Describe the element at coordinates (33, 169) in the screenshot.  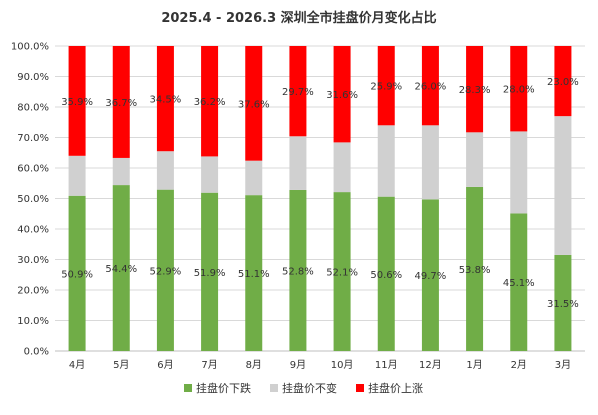
I see `y-tick-label: 60.0%` at that location.